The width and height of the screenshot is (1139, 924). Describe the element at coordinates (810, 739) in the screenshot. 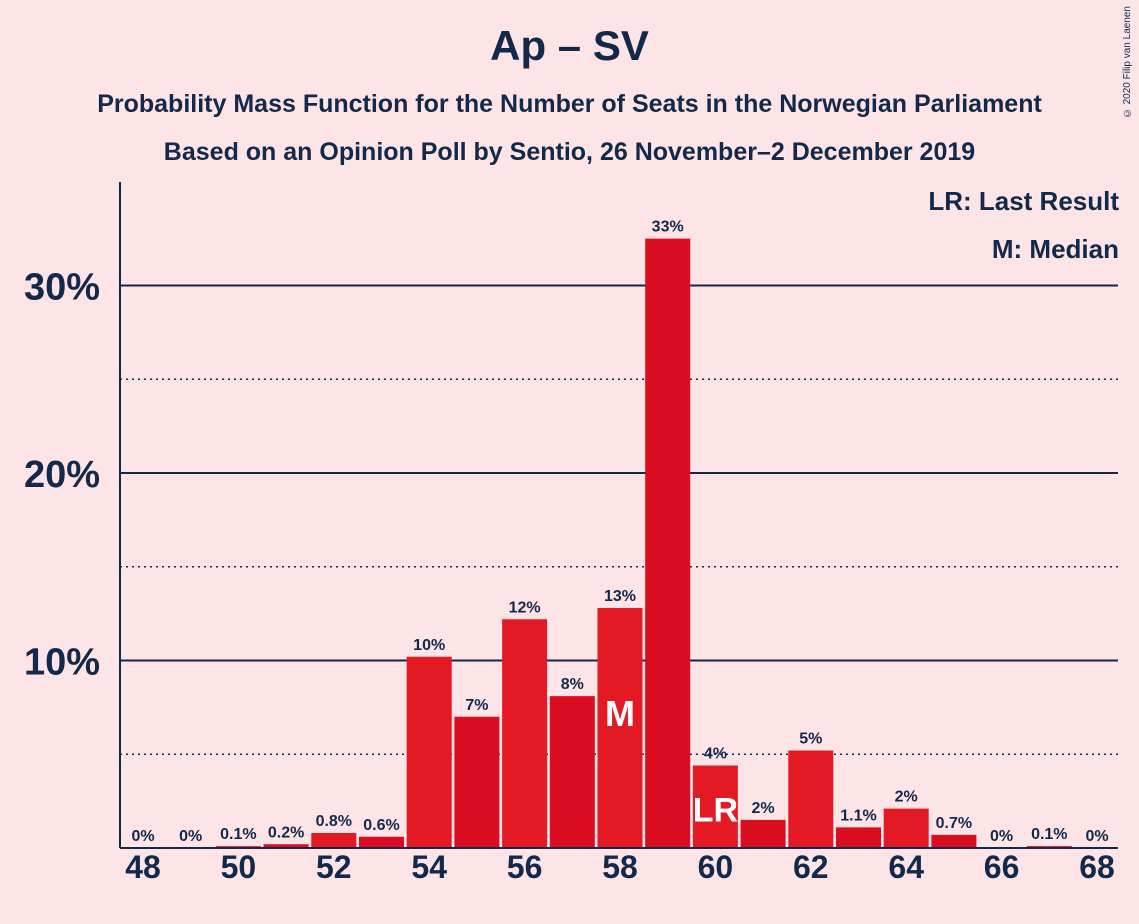

I see `data-label-seat-62: 5%` at that location.